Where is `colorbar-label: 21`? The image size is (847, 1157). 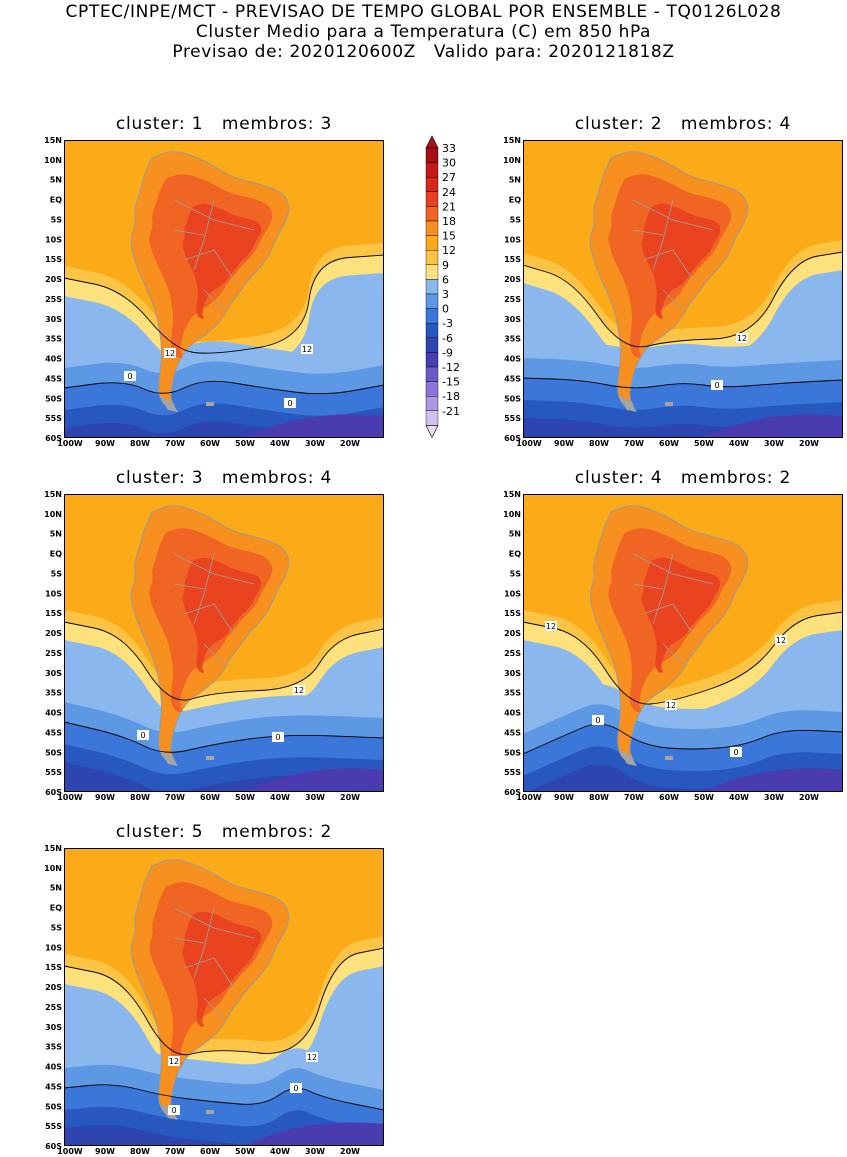
colorbar-label: 21 is located at coordinates (449, 206).